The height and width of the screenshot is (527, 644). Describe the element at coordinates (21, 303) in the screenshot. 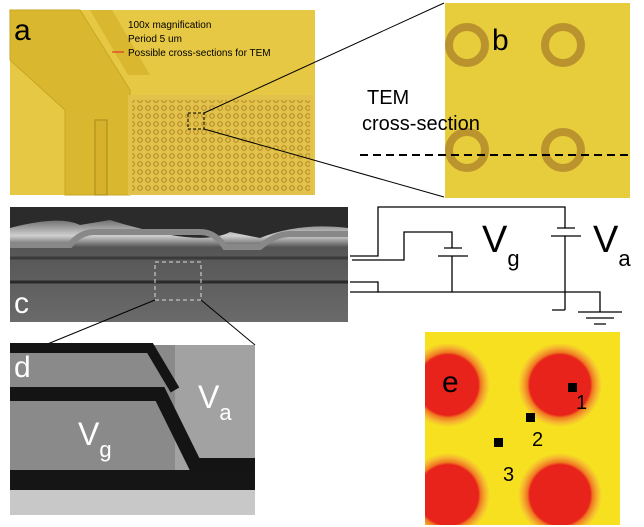

I see `panel-label: c` at that location.